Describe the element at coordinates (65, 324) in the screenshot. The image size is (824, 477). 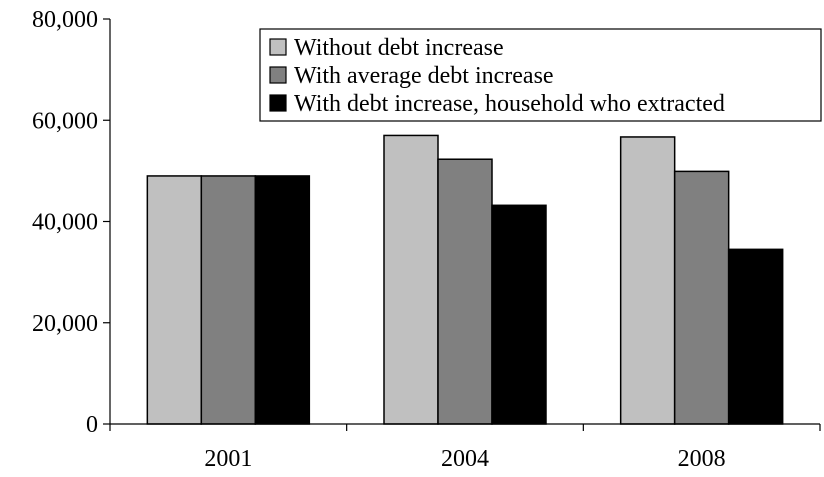
I see `y-tick-label: 20,000` at that location.